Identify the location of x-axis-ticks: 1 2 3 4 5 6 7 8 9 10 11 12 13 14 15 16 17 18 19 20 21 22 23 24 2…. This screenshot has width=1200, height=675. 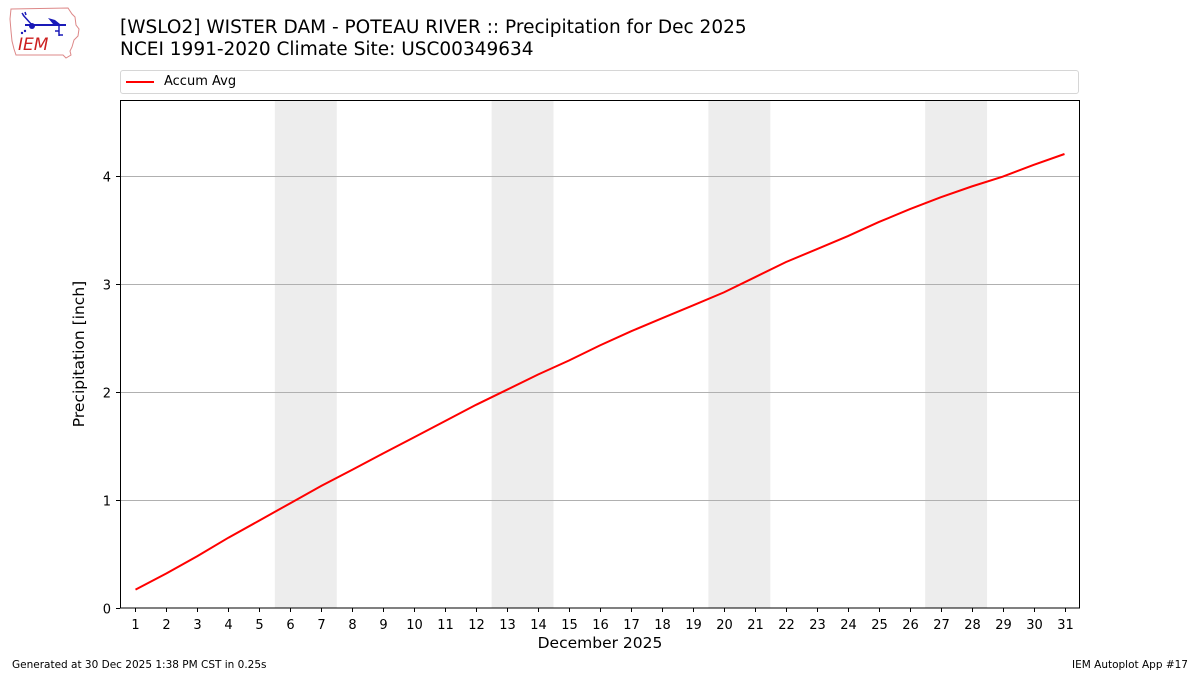
(602, 620).